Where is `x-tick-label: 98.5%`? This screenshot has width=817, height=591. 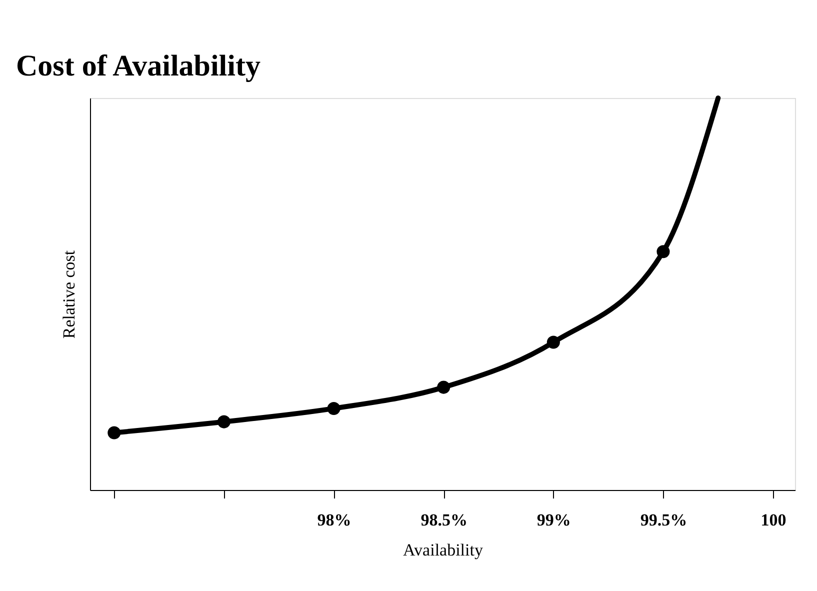 x-tick-label: 98.5% is located at coordinates (444, 520).